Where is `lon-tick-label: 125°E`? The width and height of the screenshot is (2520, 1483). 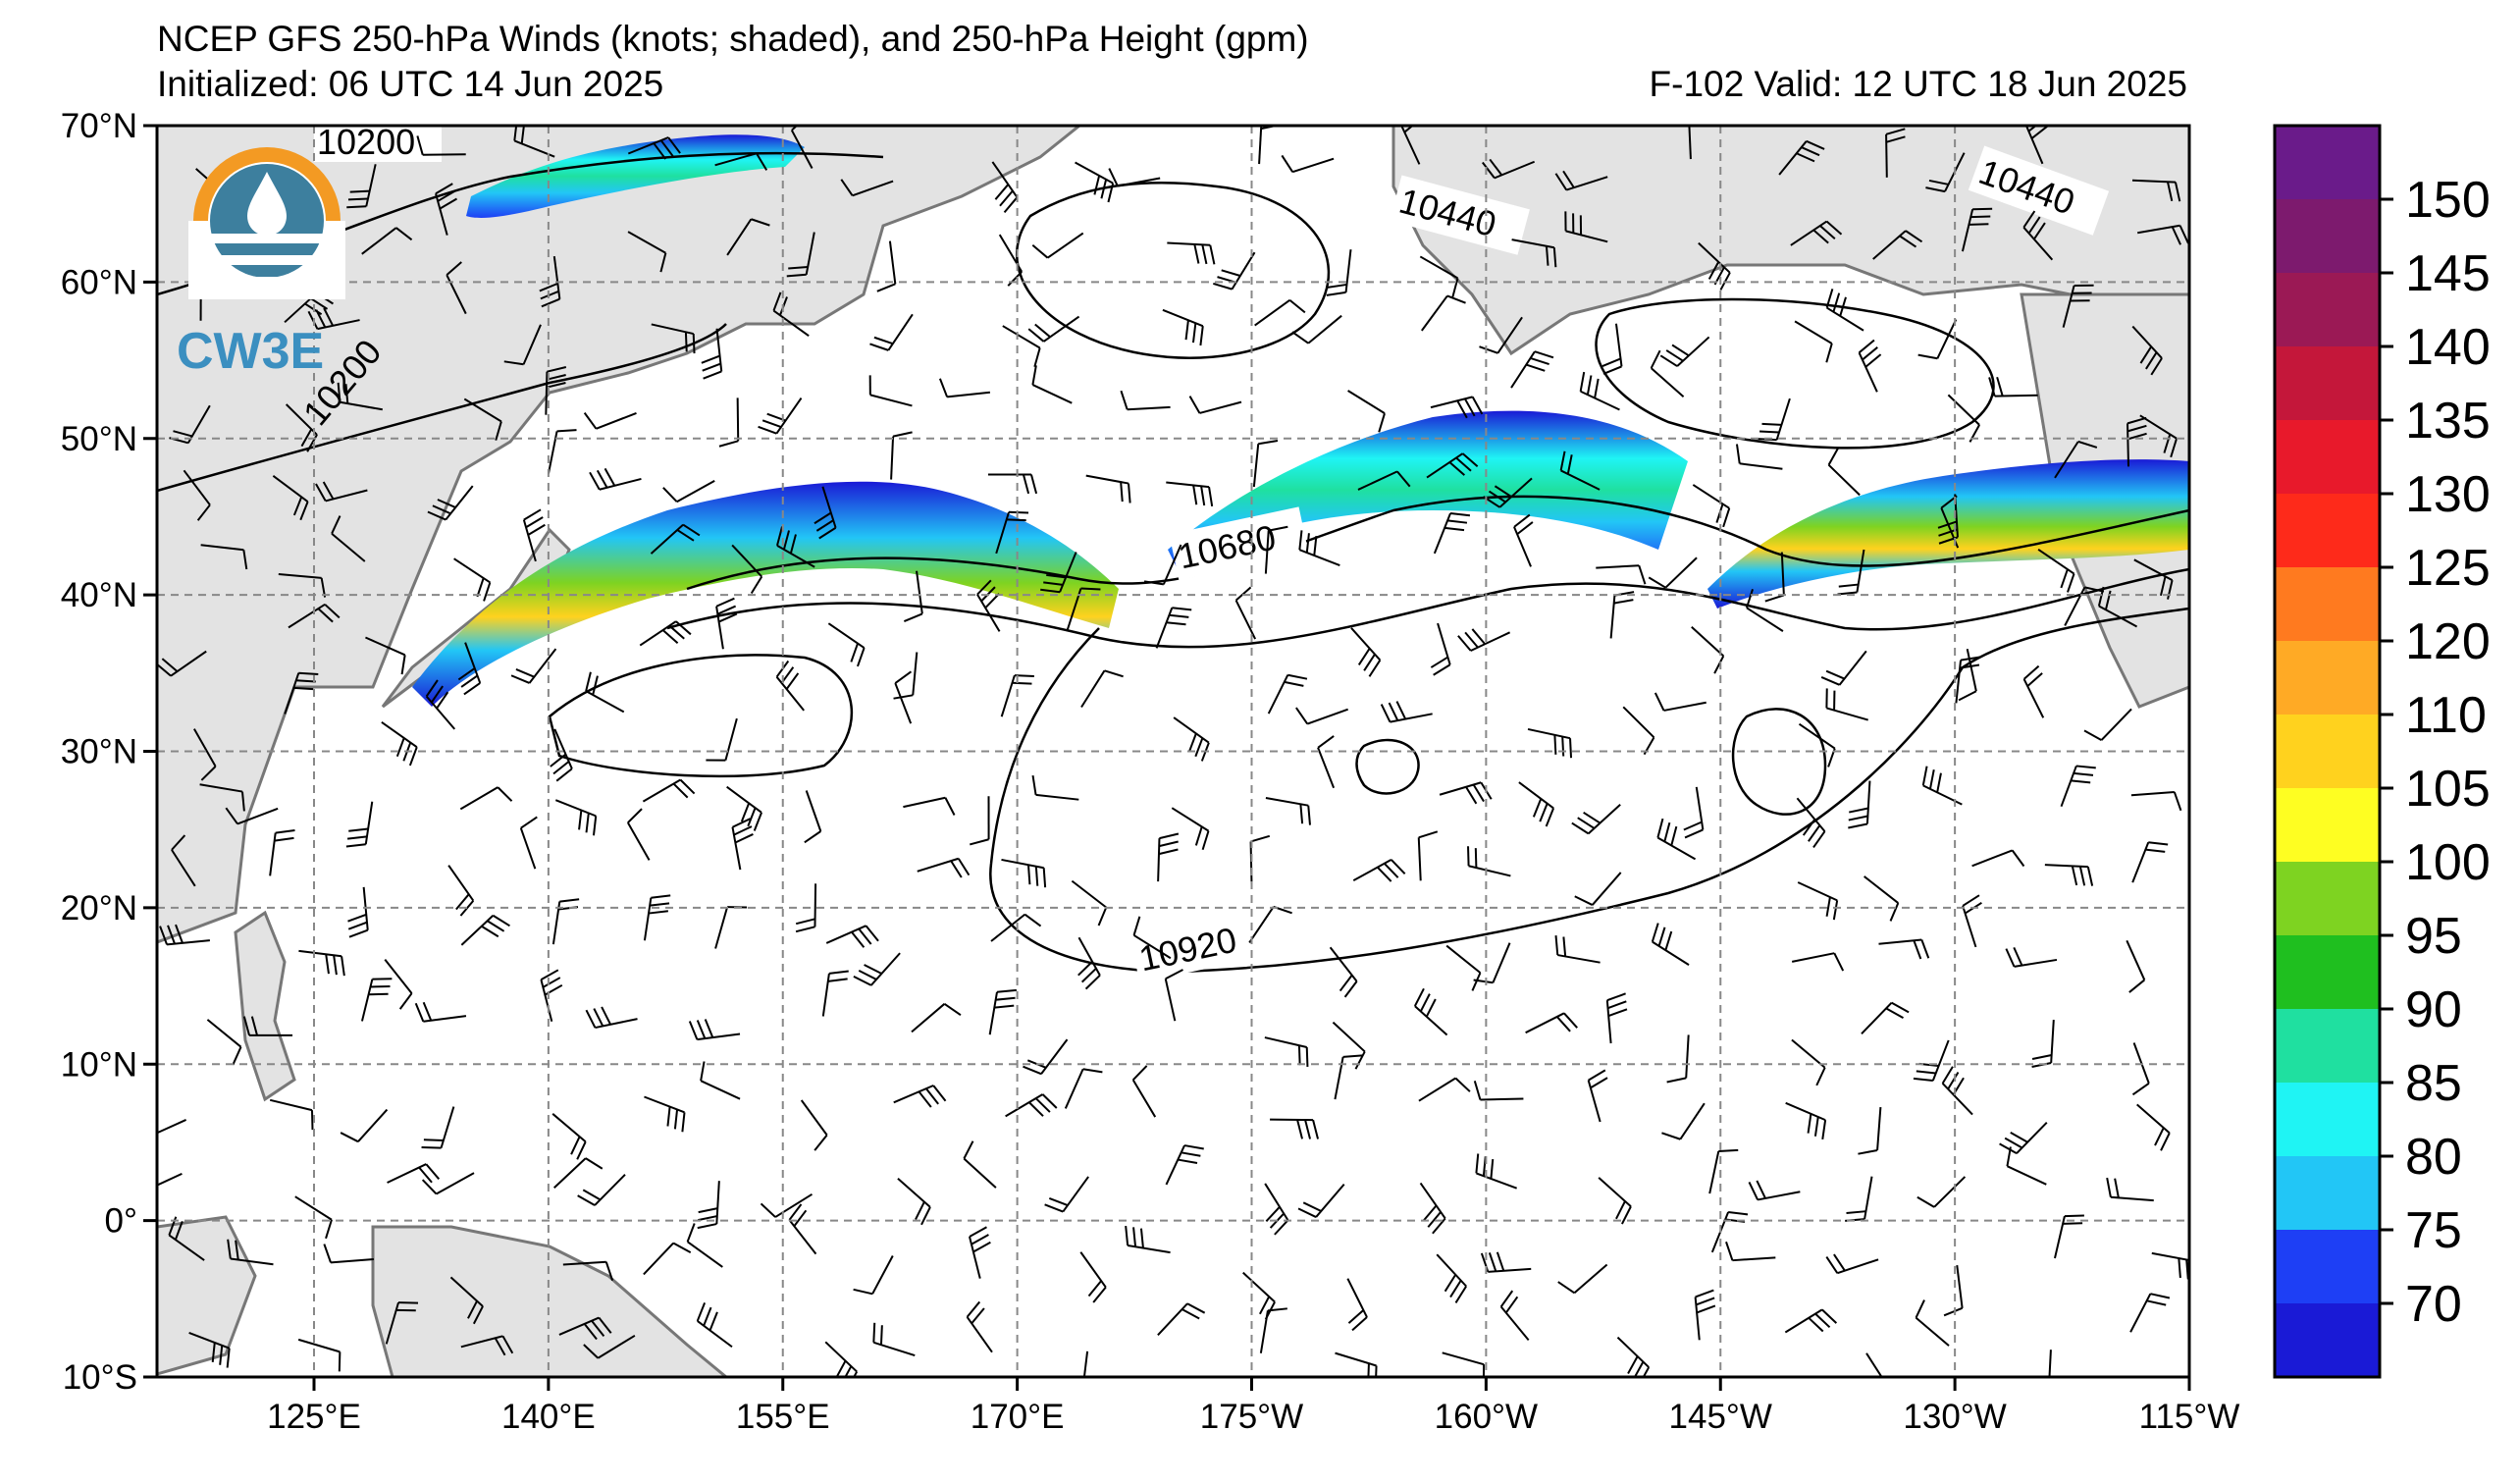
lon-tick-label: 125°E is located at coordinates (314, 1417).